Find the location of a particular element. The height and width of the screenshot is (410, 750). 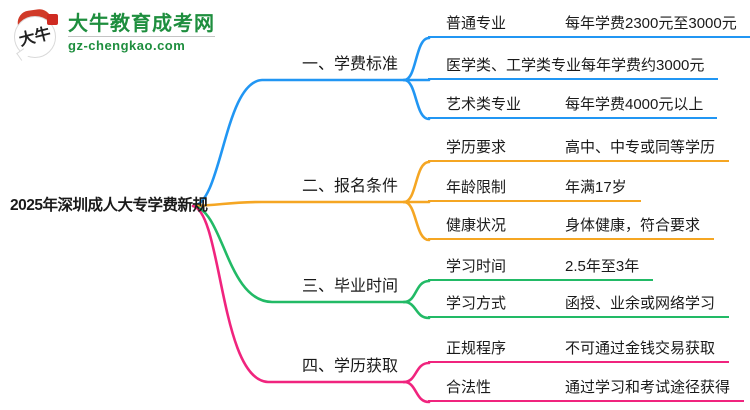

branch4-fork-down is located at coordinates (416, 392).